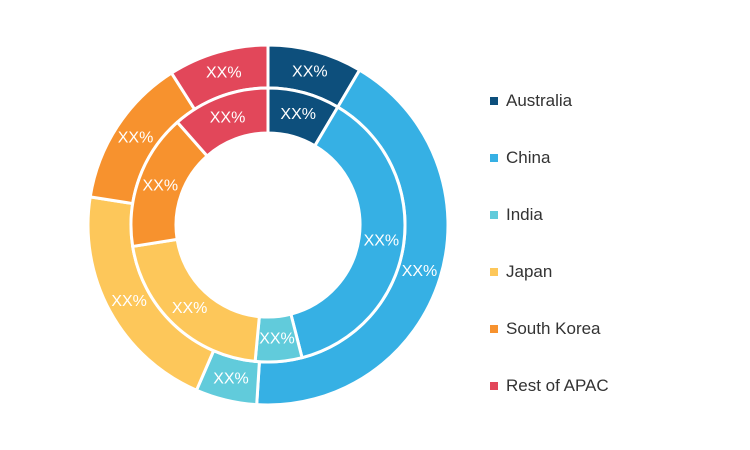  Describe the element at coordinates (549, 214) in the screenshot. I see `legend-item-india: India` at that location.